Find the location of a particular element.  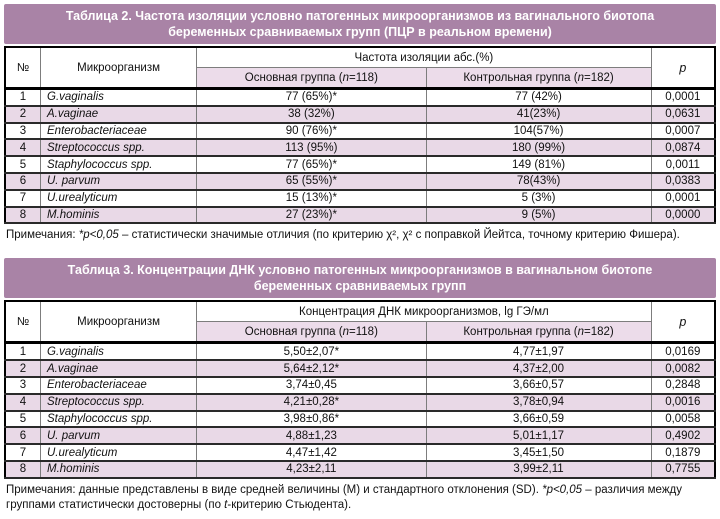

cell-p: 0,0058 is located at coordinates (683, 419).